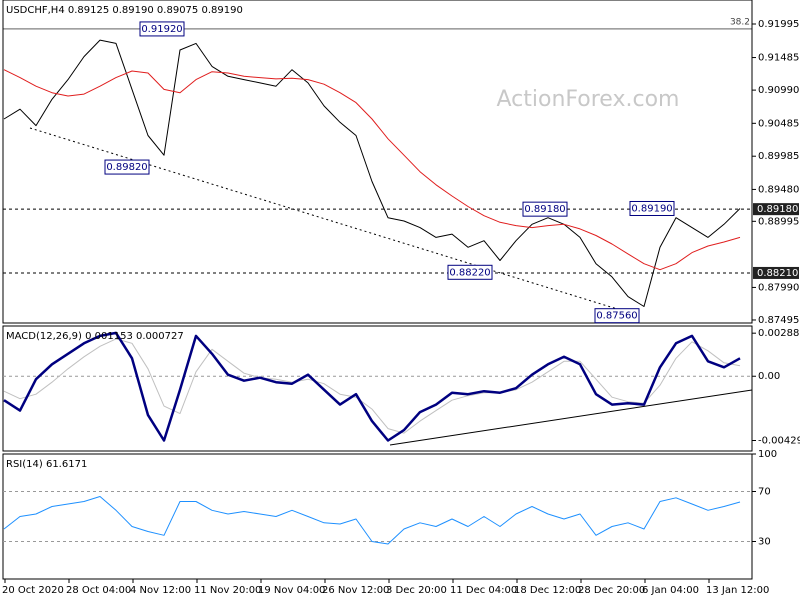 The image size is (800, 600). Describe the element at coordinates (95, 336) in the screenshot. I see `panel-title: MACD(12,26,9) 0.001153 0.000727` at that location.